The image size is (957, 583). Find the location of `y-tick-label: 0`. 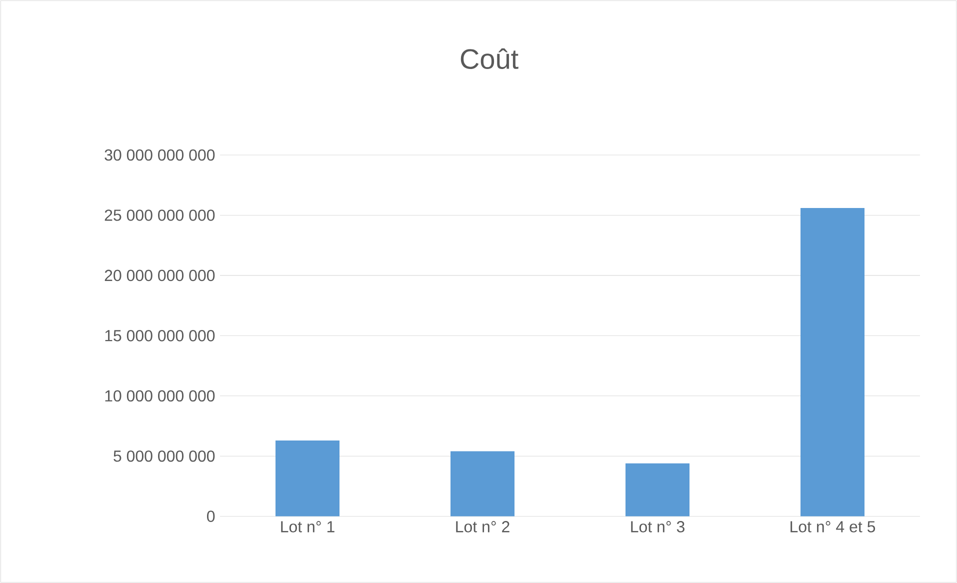

y-tick-label: 0 is located at coordinates (211, 516).